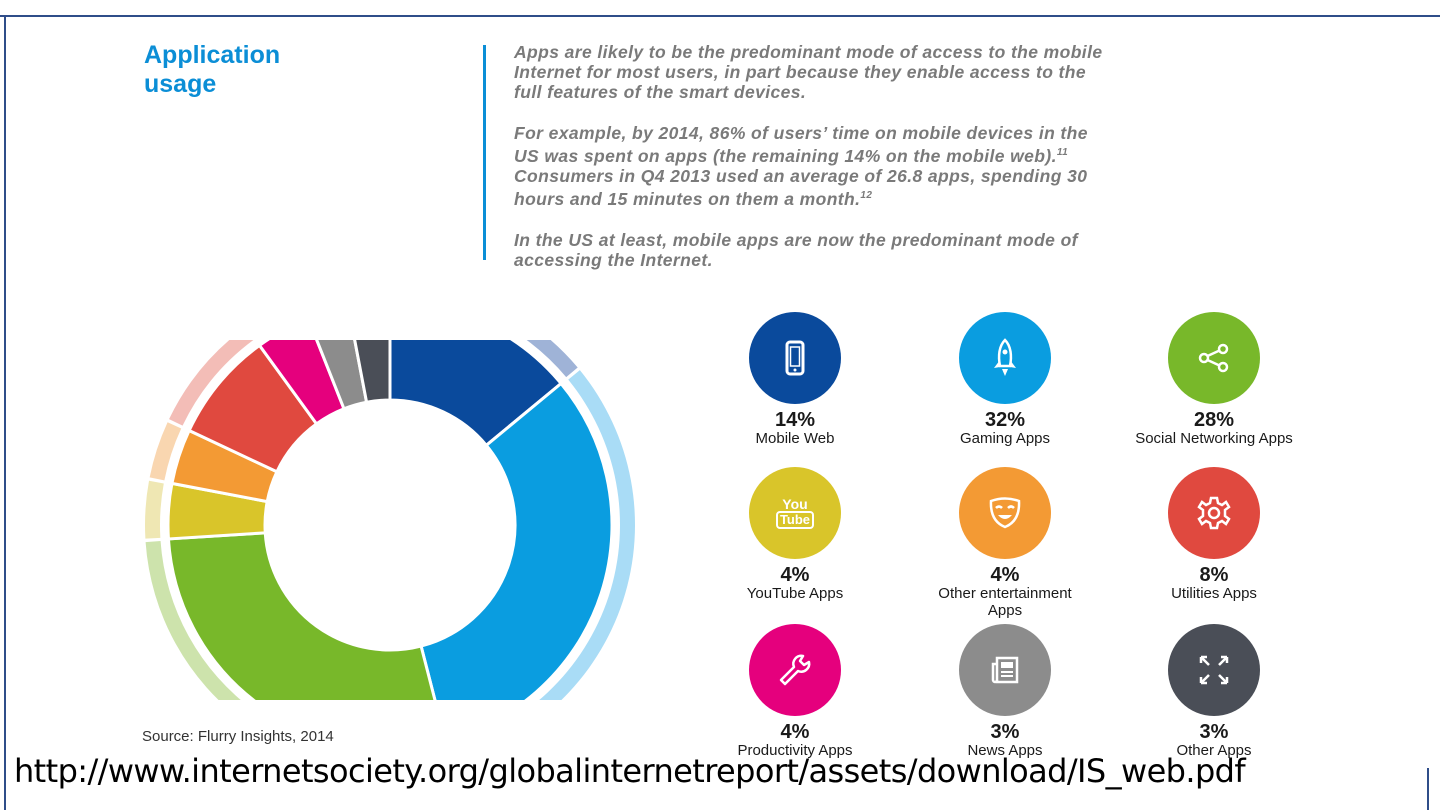 This screenshot has height=810, width=1440. Describe the element at coordinates (1005, 513) in the screenshot. I see `mask-icon` at that location.